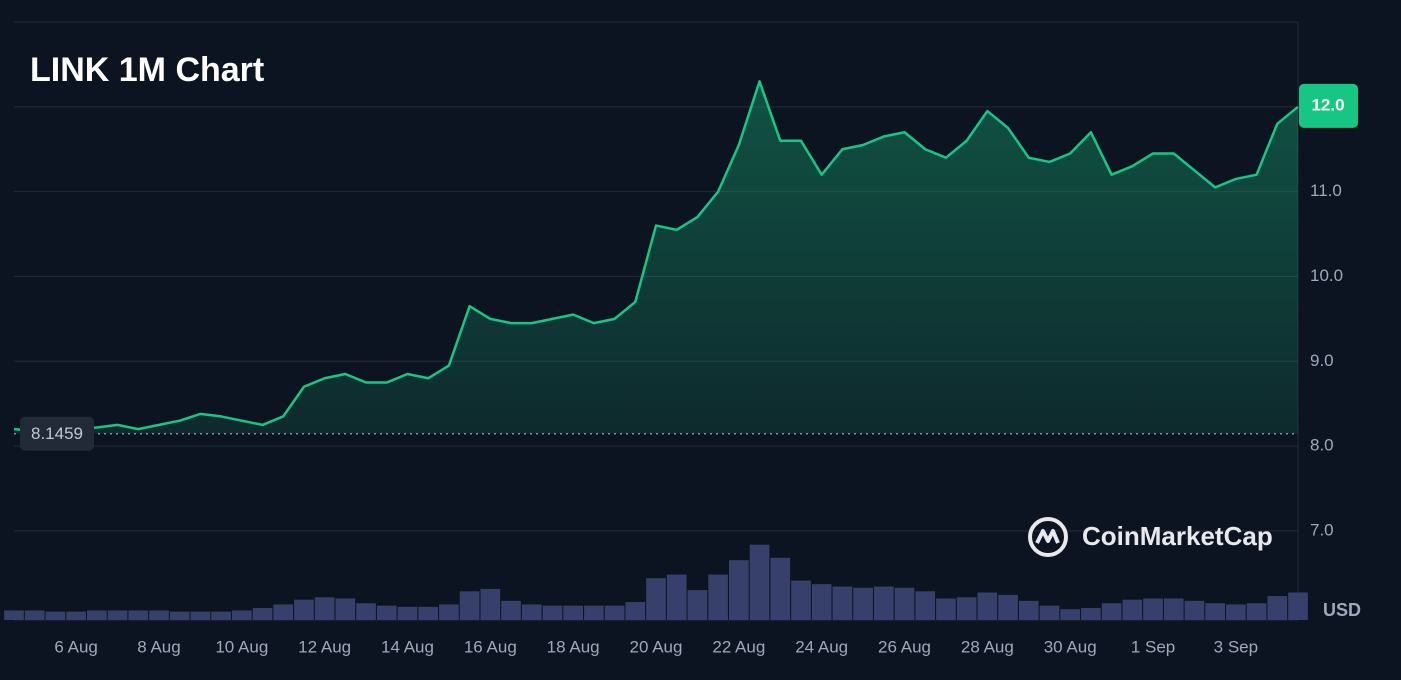 Image resolution: width=1401 pixels, height=680 pixels. What do you see at coordinates (1153, 646) in the screenshot?
I see `x-tick-label: 1 Sep` at bounding box center [1153, 646].